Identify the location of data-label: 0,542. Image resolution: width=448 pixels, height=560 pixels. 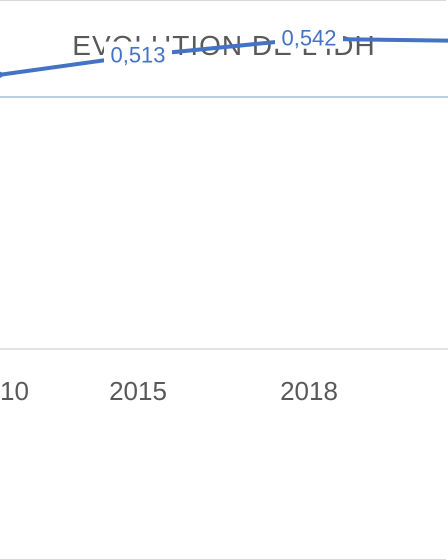
(308, 38).